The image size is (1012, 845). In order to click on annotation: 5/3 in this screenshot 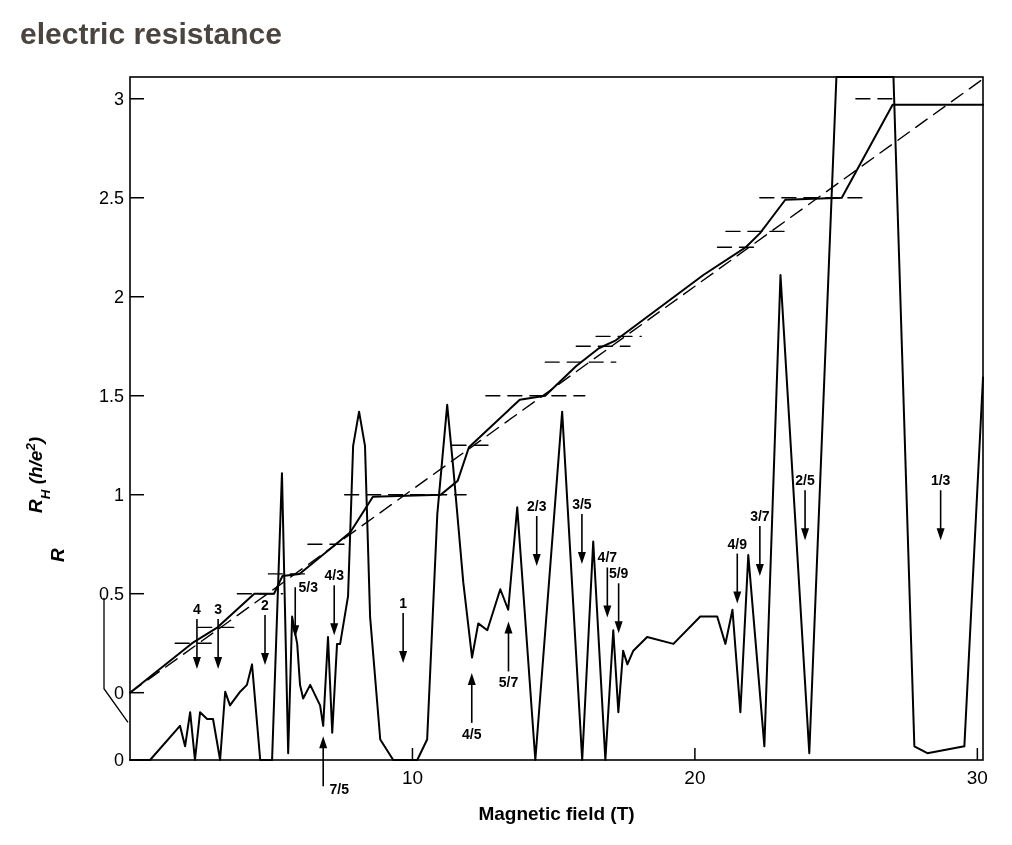, I will do `click(308, 587)`.